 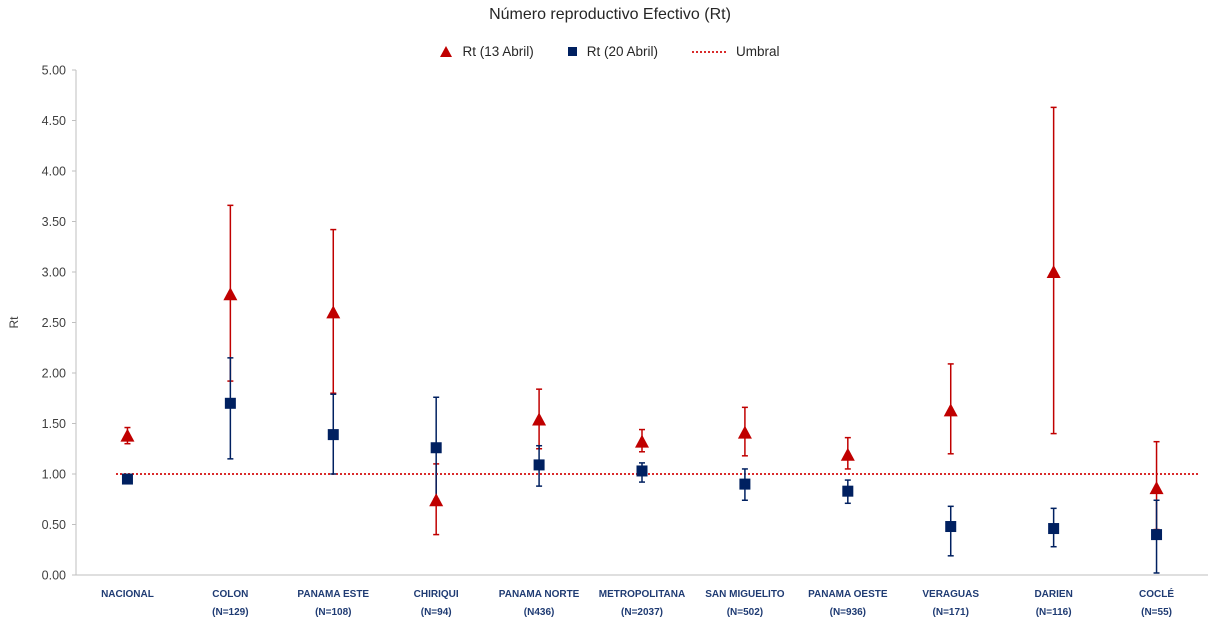 What do you see at coordinates (436, 612) in the screenshot?
I see `x-tick-sublabel: (N=94)` at bounding box center [436, 612].